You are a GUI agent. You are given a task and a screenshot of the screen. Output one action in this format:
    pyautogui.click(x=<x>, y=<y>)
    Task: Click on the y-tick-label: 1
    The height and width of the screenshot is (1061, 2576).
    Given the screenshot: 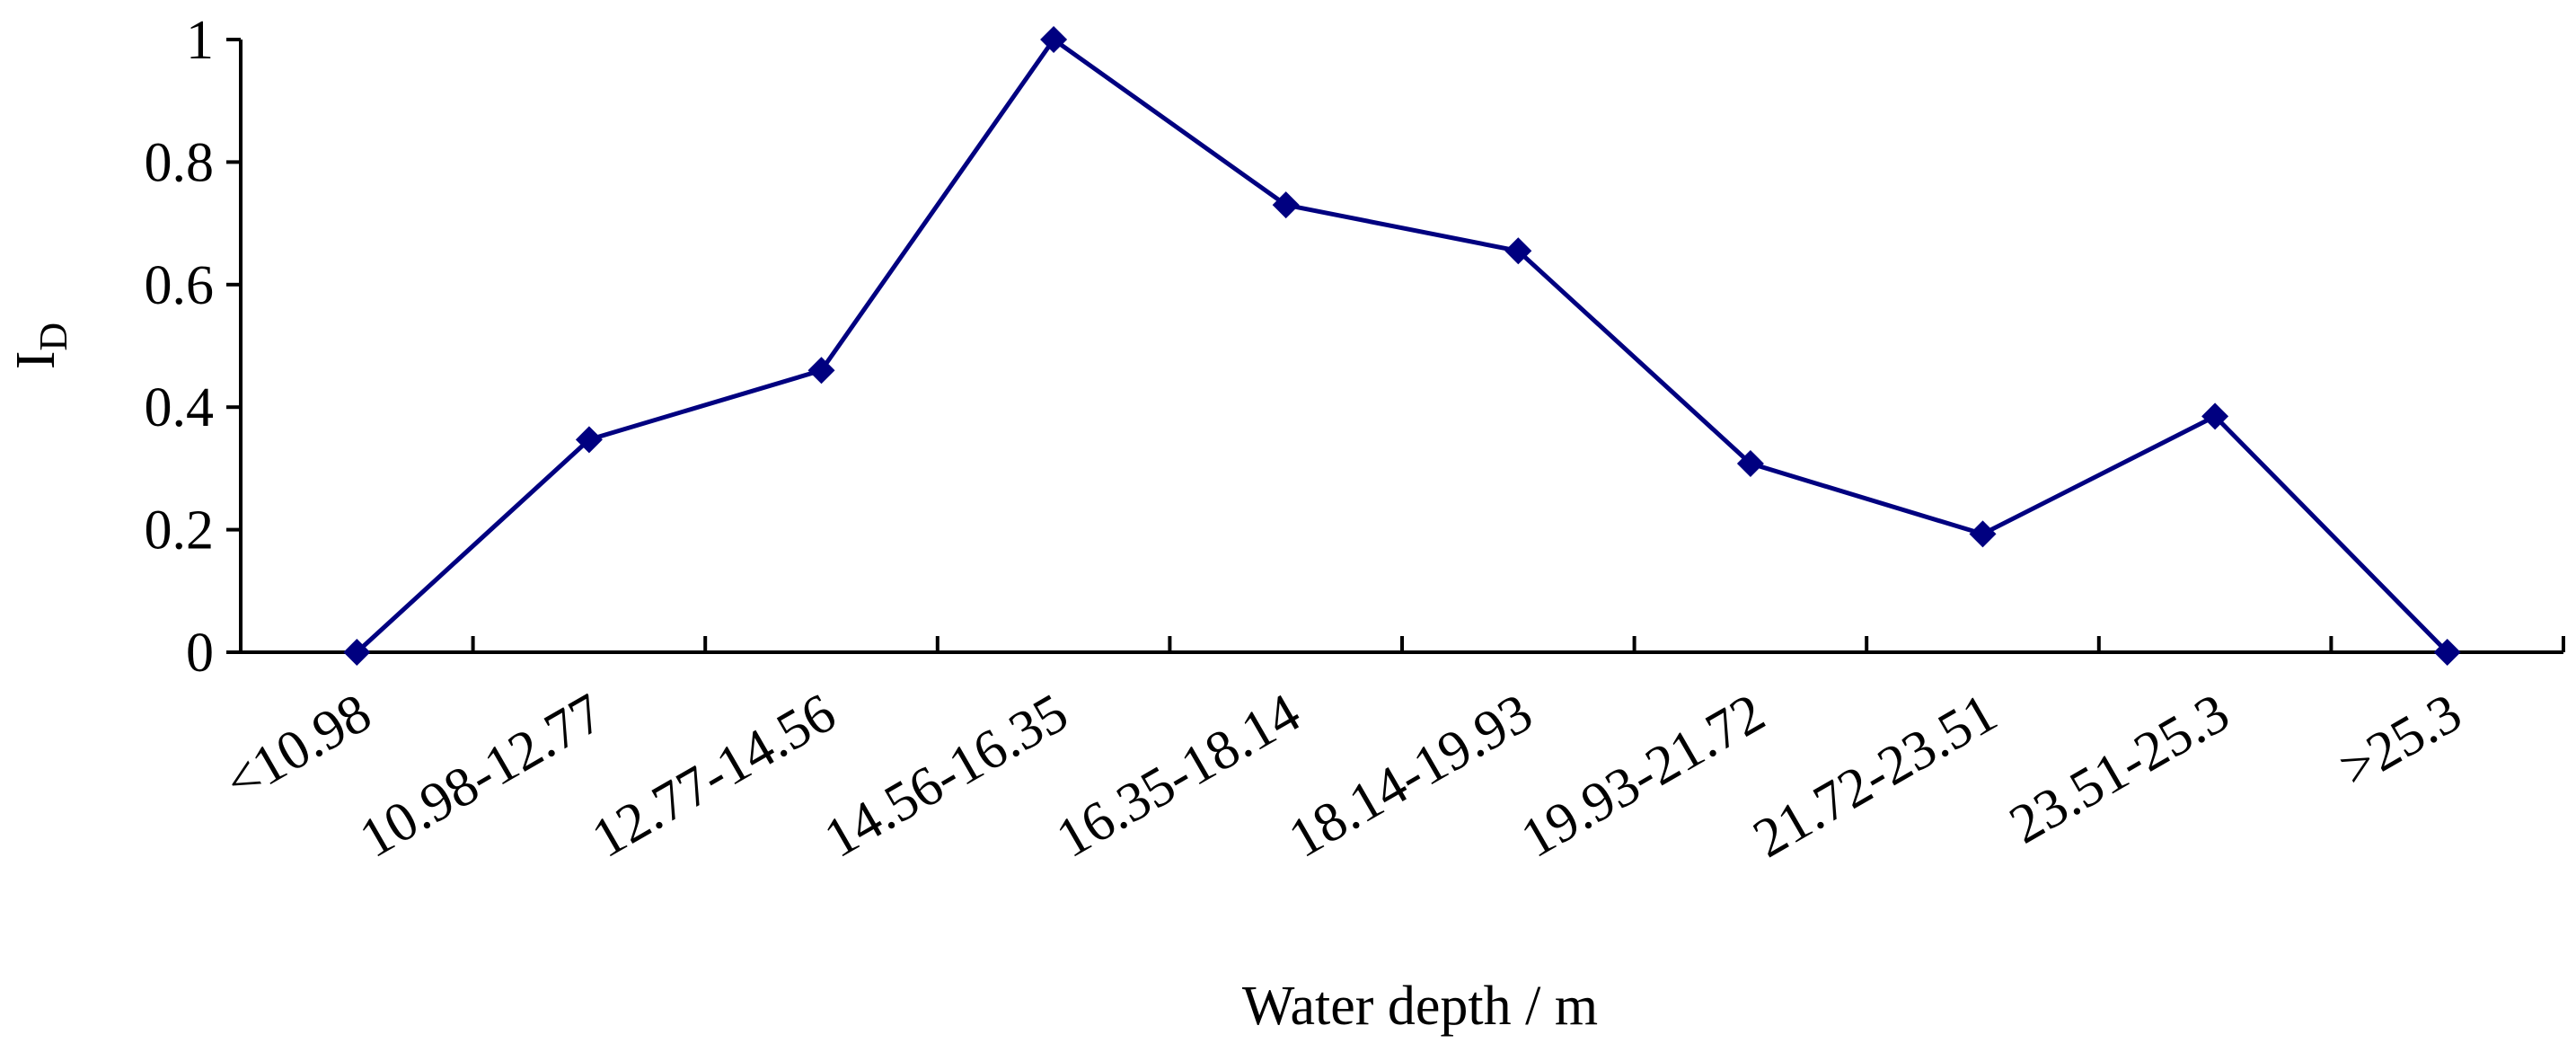 What is the action you would take?
    pyautogui.click(x=200, y=40)
    